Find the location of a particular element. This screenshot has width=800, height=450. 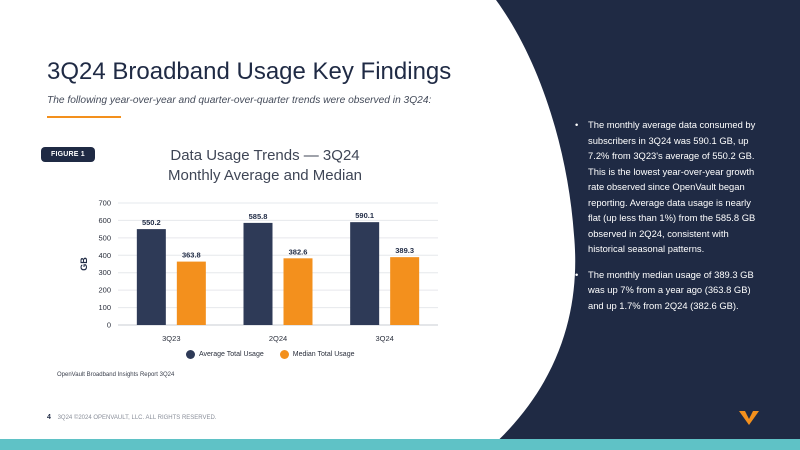

legend-item-average: Average Total Usage is located at coordinates (225, 354).